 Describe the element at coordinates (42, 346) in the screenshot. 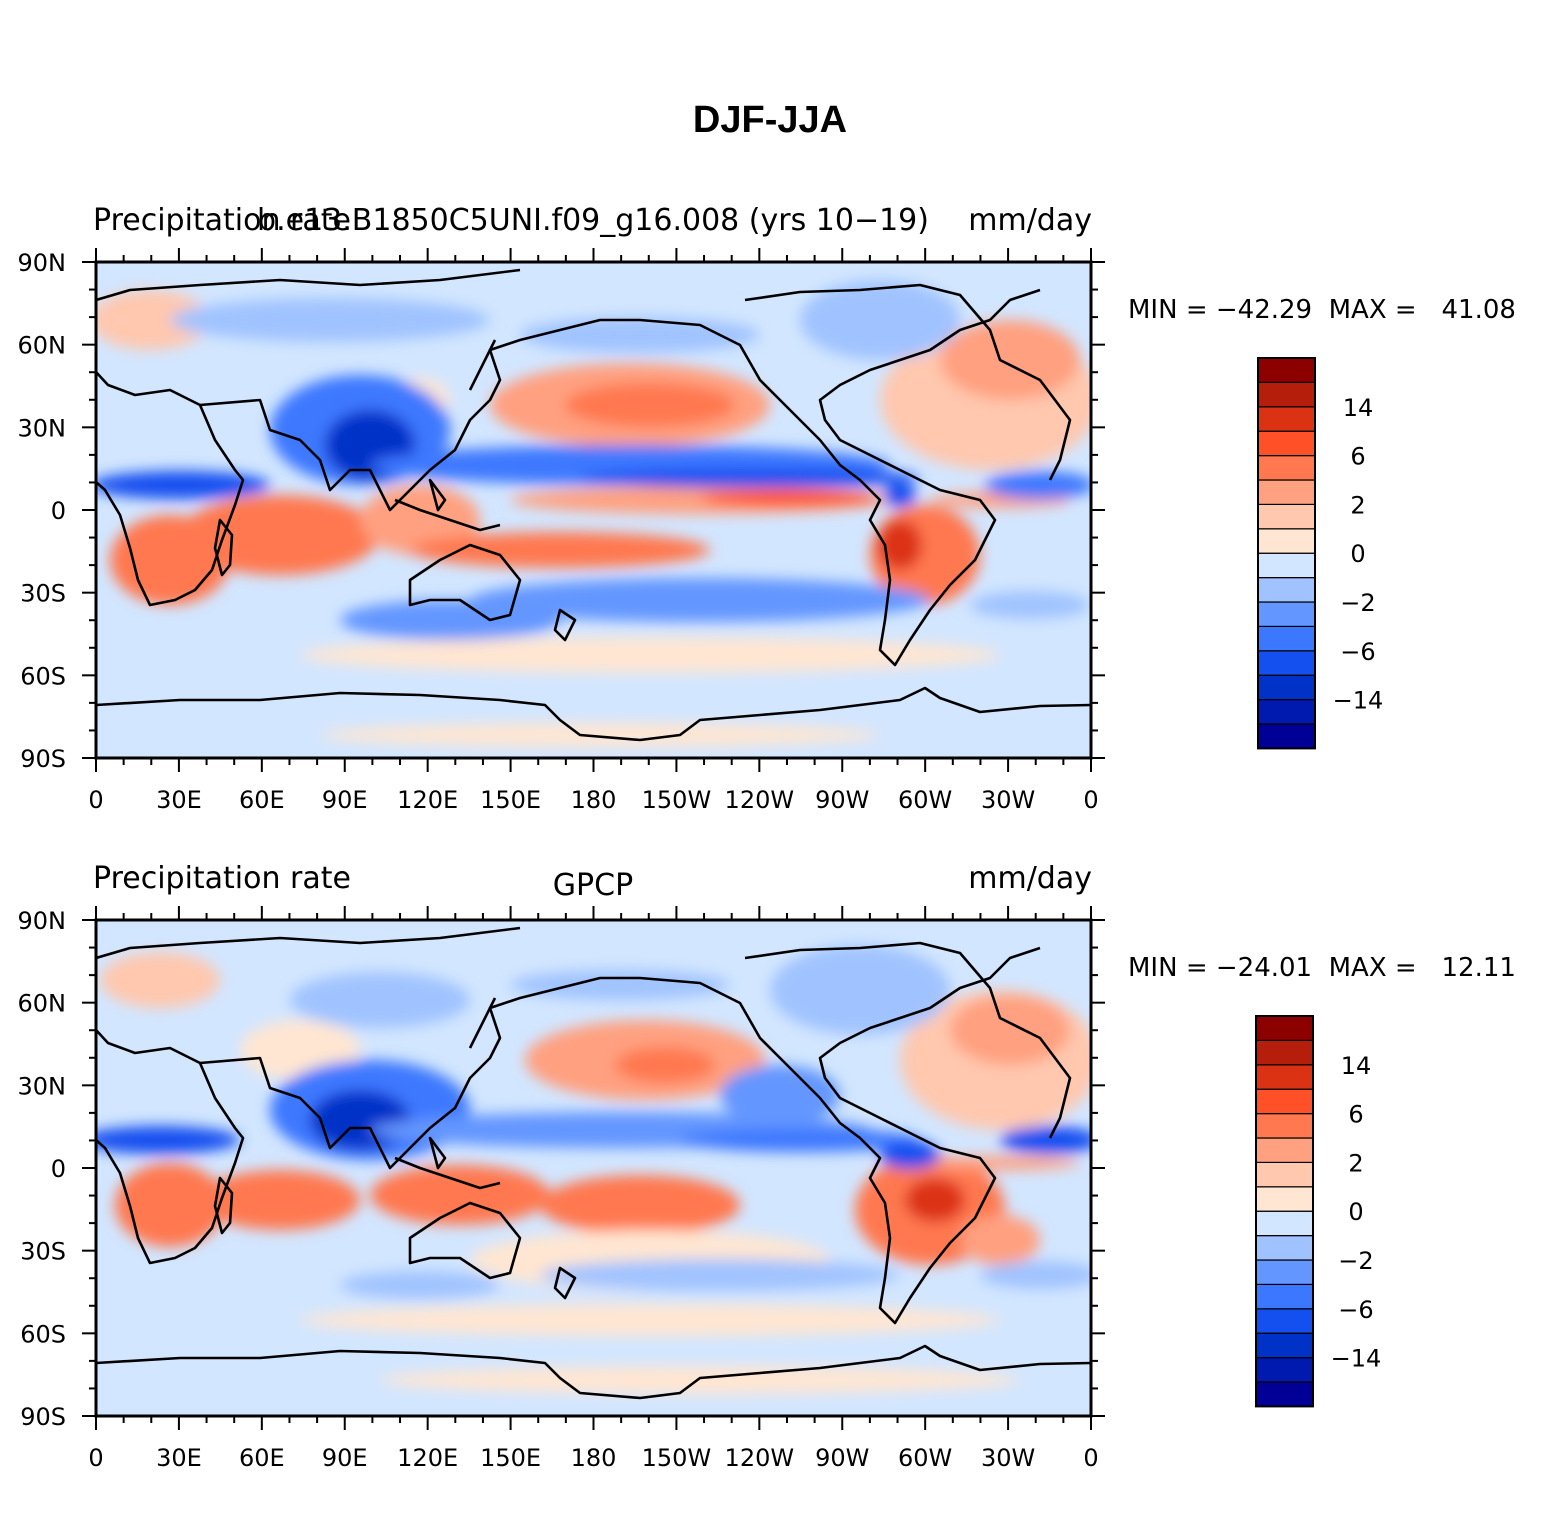

I see `lat-label: 60N` at that location.